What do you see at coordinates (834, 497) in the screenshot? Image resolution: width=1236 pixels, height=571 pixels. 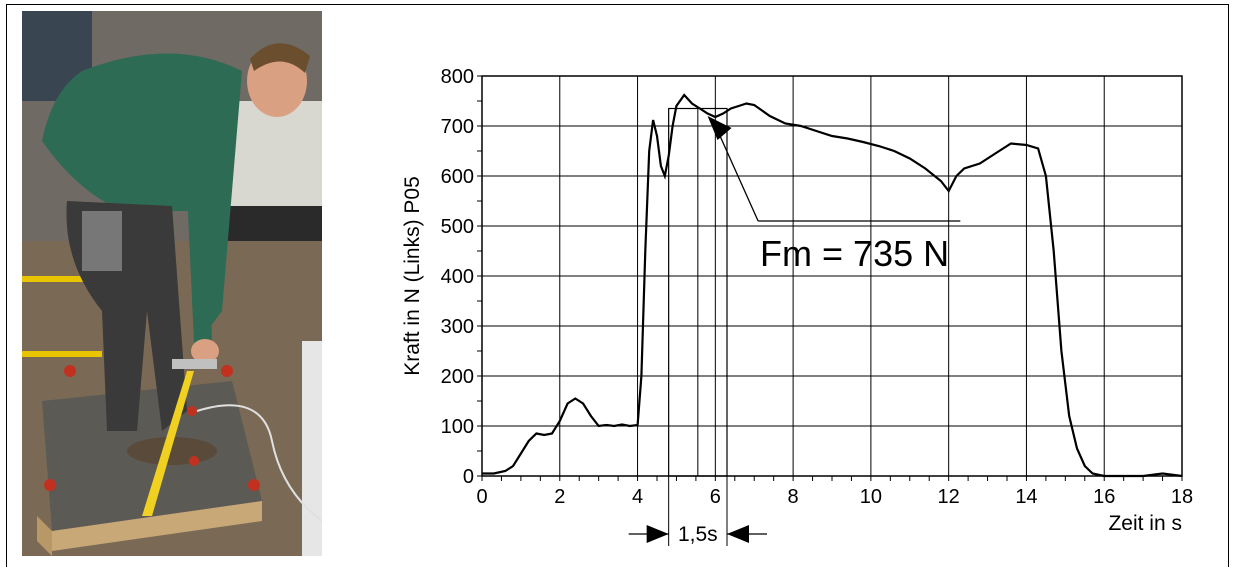 I see `x-tick-labels: 0 2 4 6 8 10 12 14 16 18` at bounding box center [834, 497].